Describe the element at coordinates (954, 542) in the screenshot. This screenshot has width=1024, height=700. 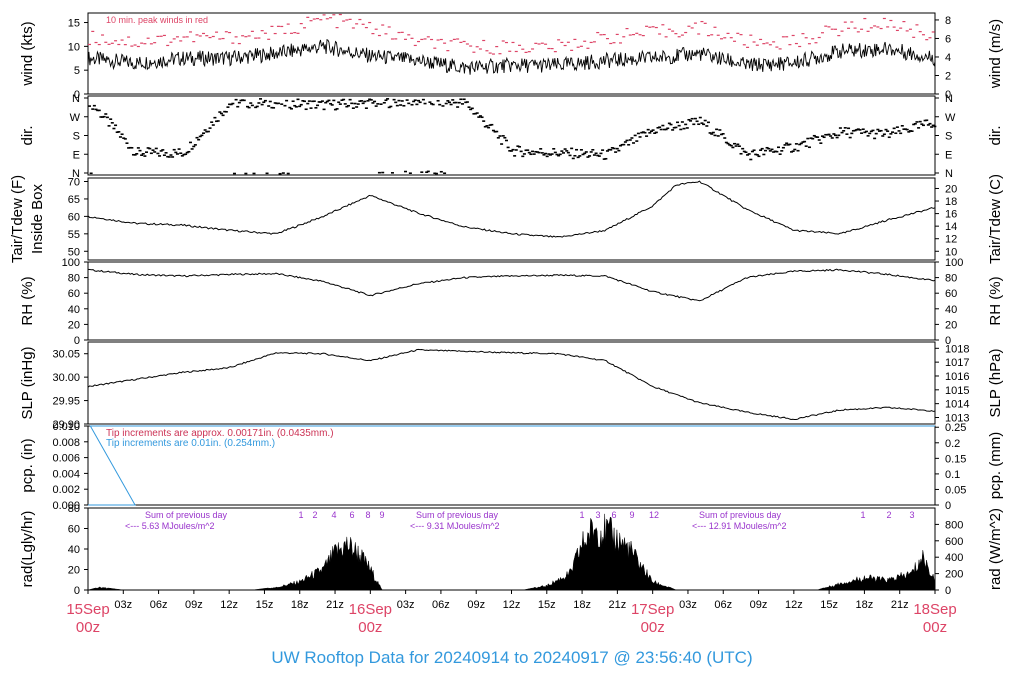
I see `ytick-right-label: 600` at that location.